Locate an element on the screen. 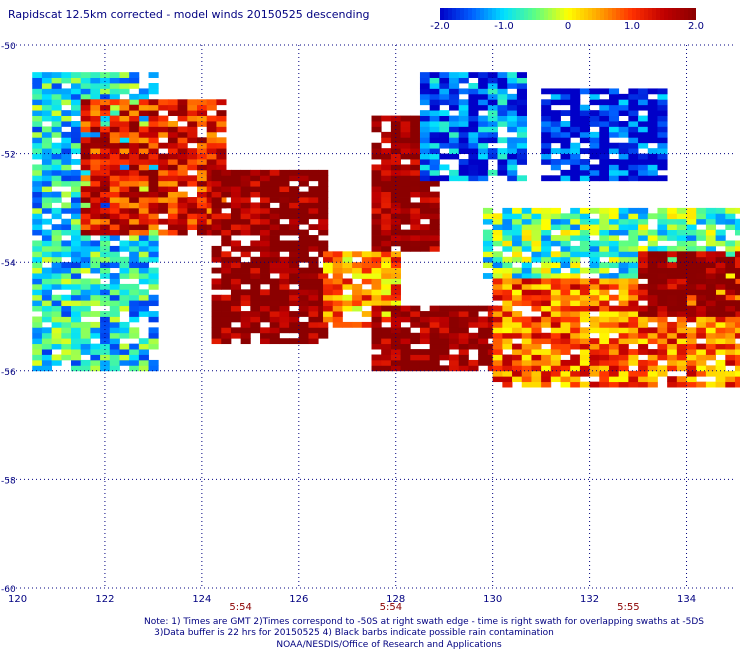 This screenshot has height=650, width=740. color-scale-bar is located at coordinates (568, 14).